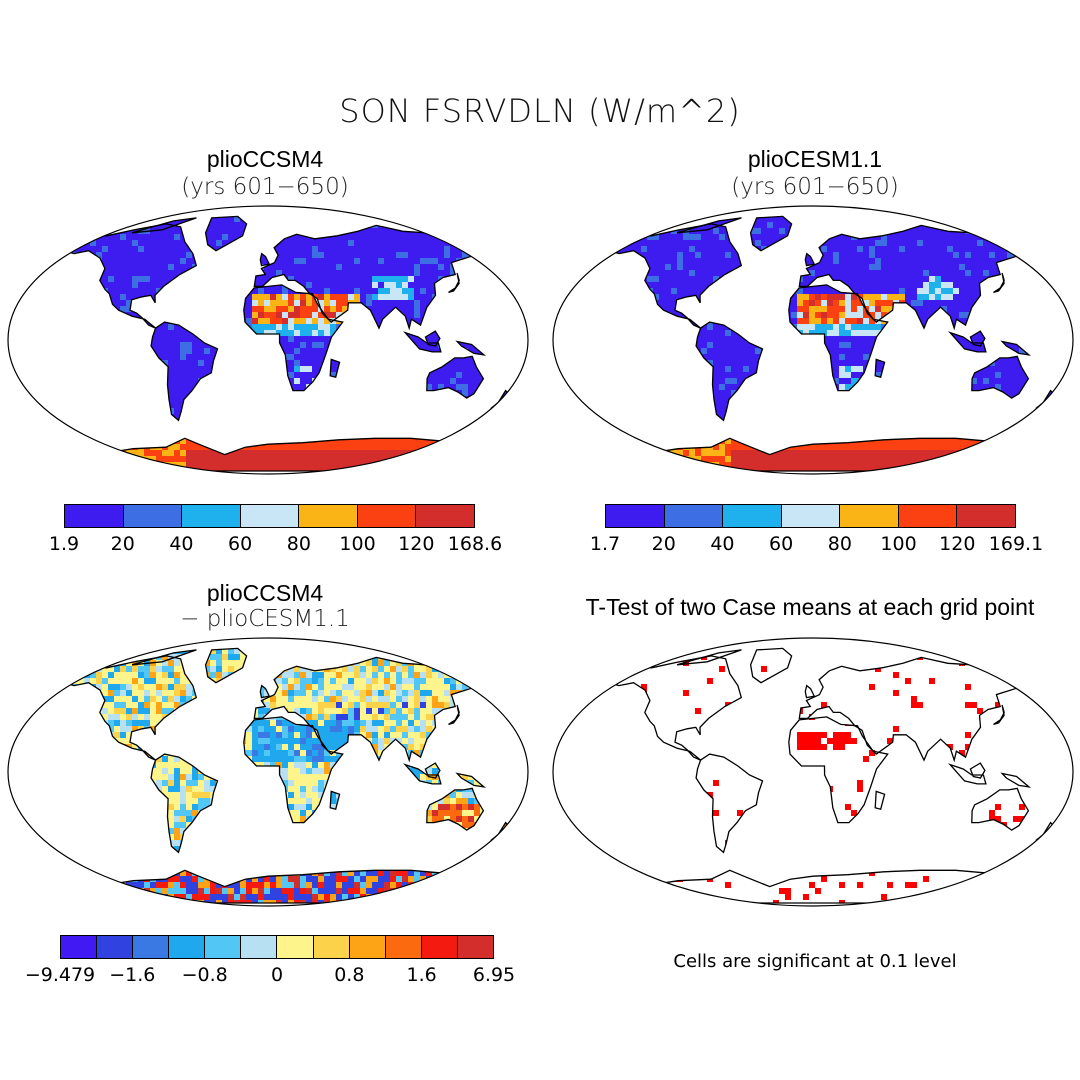 The image size is (1080, 1080). I want to click on panel-2-subtitle: (yrs 601−650), so click(815, 187).